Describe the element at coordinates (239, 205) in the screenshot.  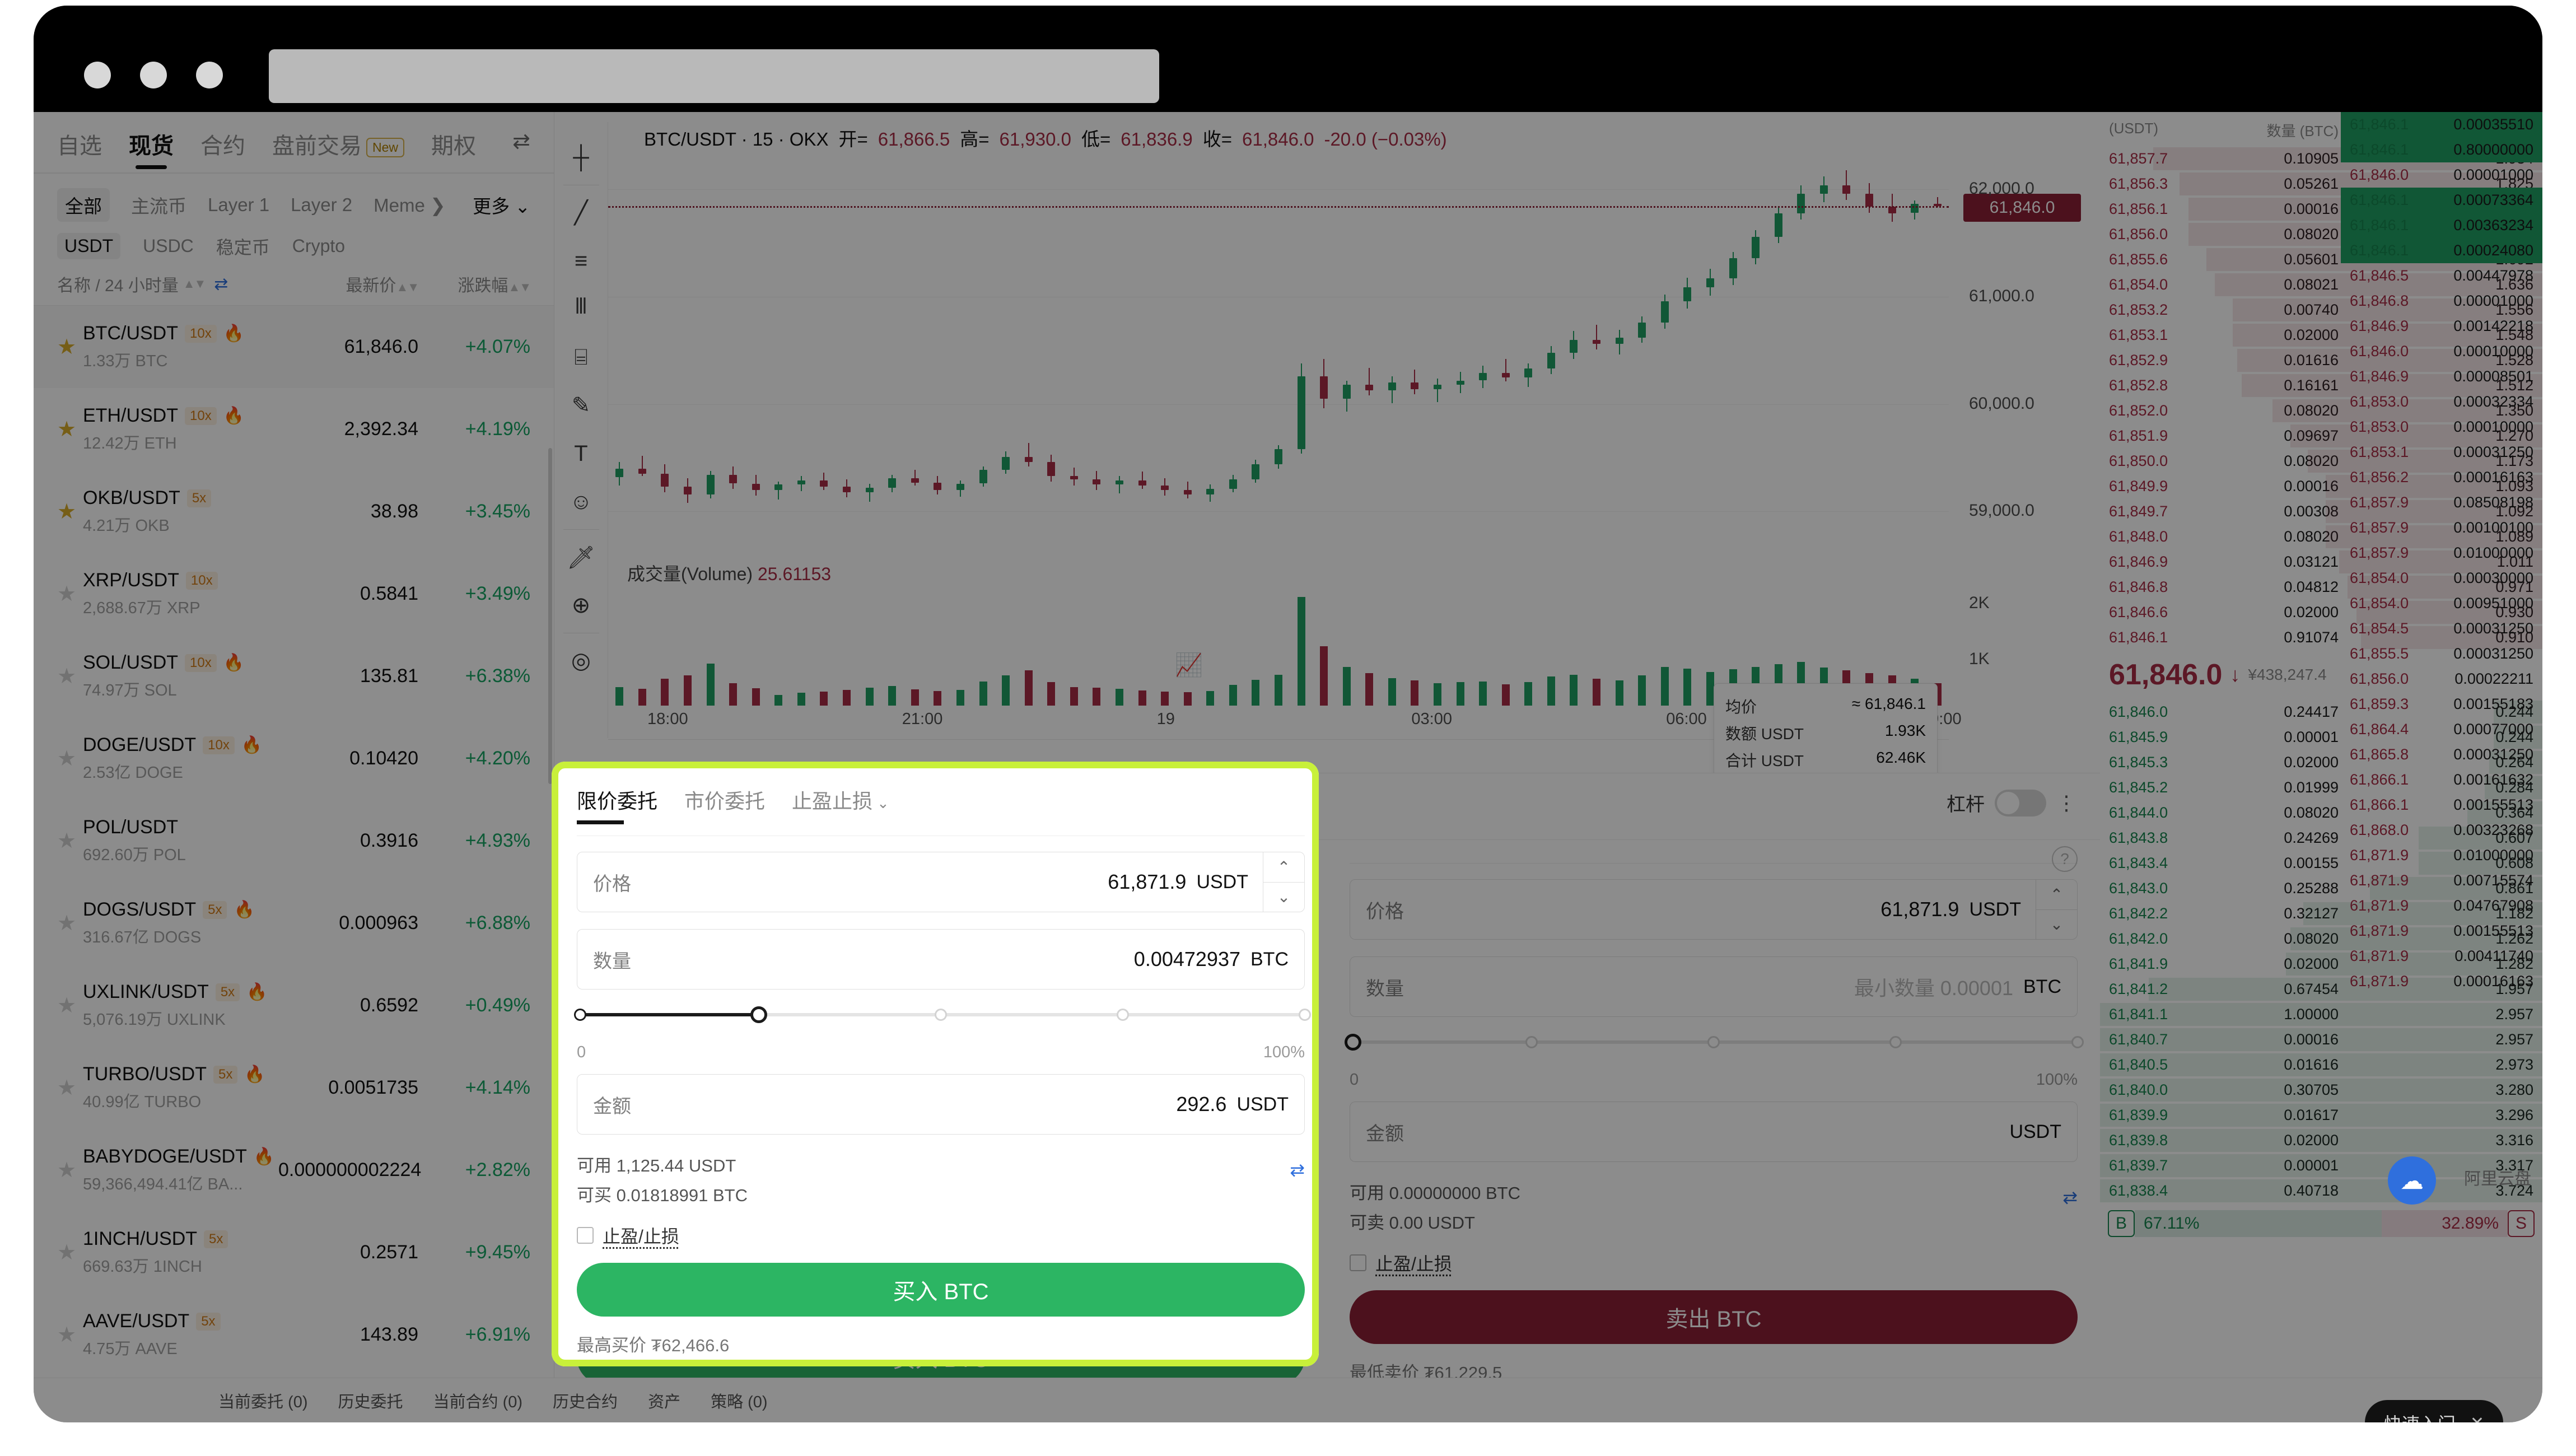
I see `category-layer1: Layer 1` at that location.